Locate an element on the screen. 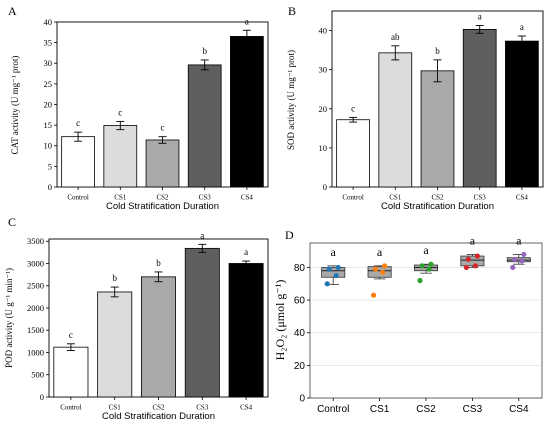 The height and width of the screenshot is (433, 550). panel-letter: B is located at coordinates (292, 11).